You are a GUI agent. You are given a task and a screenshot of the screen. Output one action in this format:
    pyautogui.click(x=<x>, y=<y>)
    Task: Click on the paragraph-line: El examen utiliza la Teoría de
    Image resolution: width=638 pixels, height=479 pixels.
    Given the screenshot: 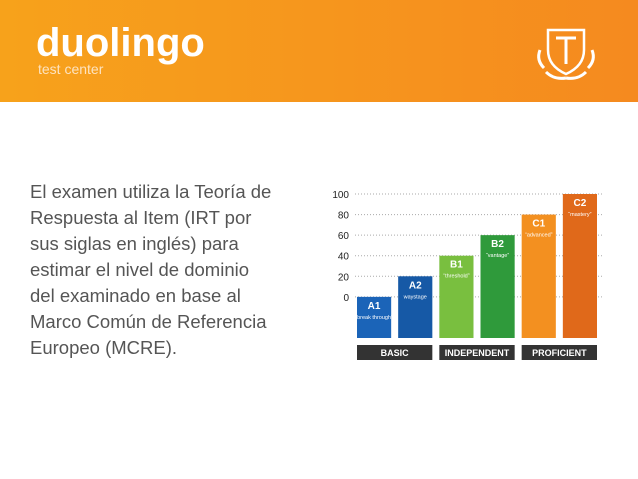 What is the action you would take?
    pyautogui.click(x=150, y=191)
    